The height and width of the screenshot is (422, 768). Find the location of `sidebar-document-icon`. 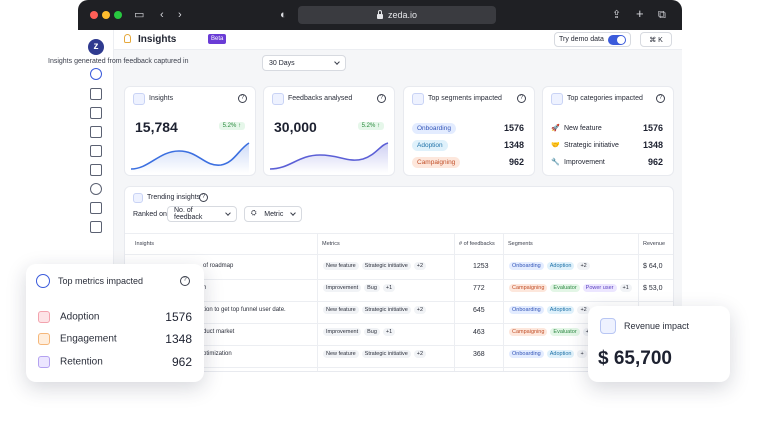

sidebar-document-icon is located at coordinates (96, 132).